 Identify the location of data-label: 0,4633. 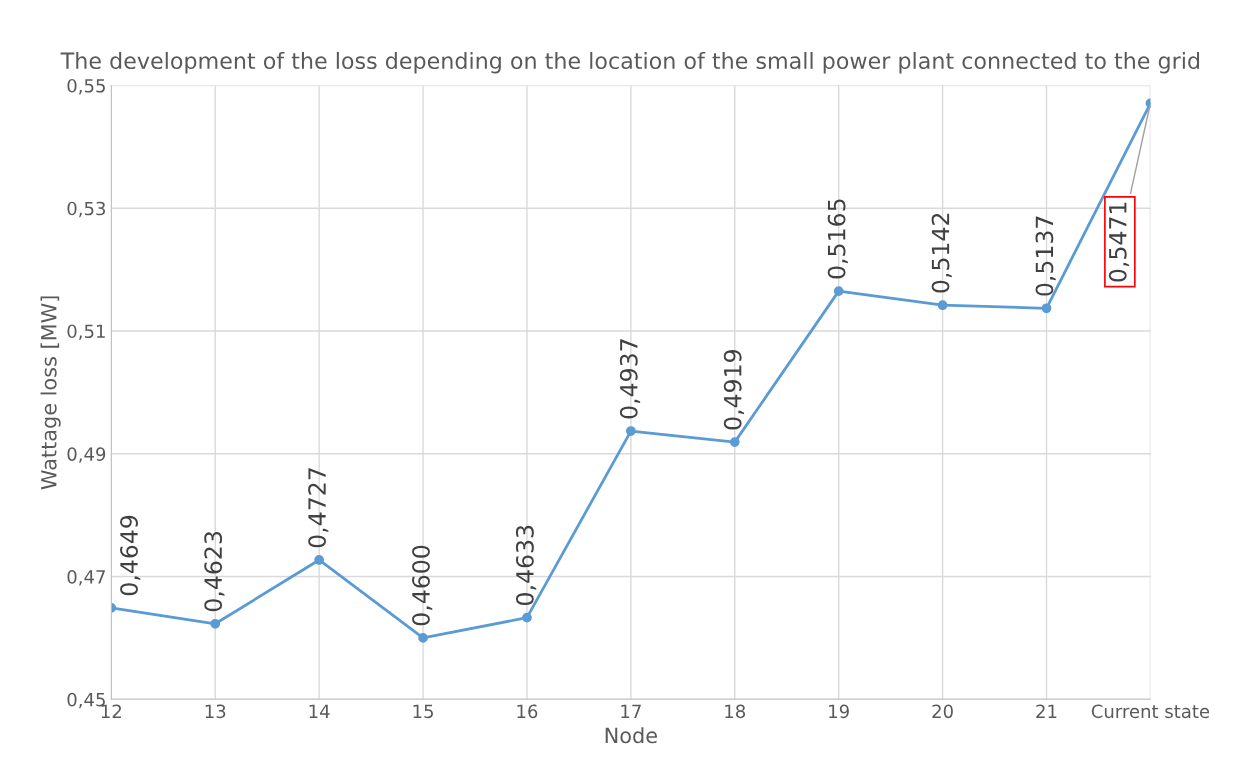
(526, 565).